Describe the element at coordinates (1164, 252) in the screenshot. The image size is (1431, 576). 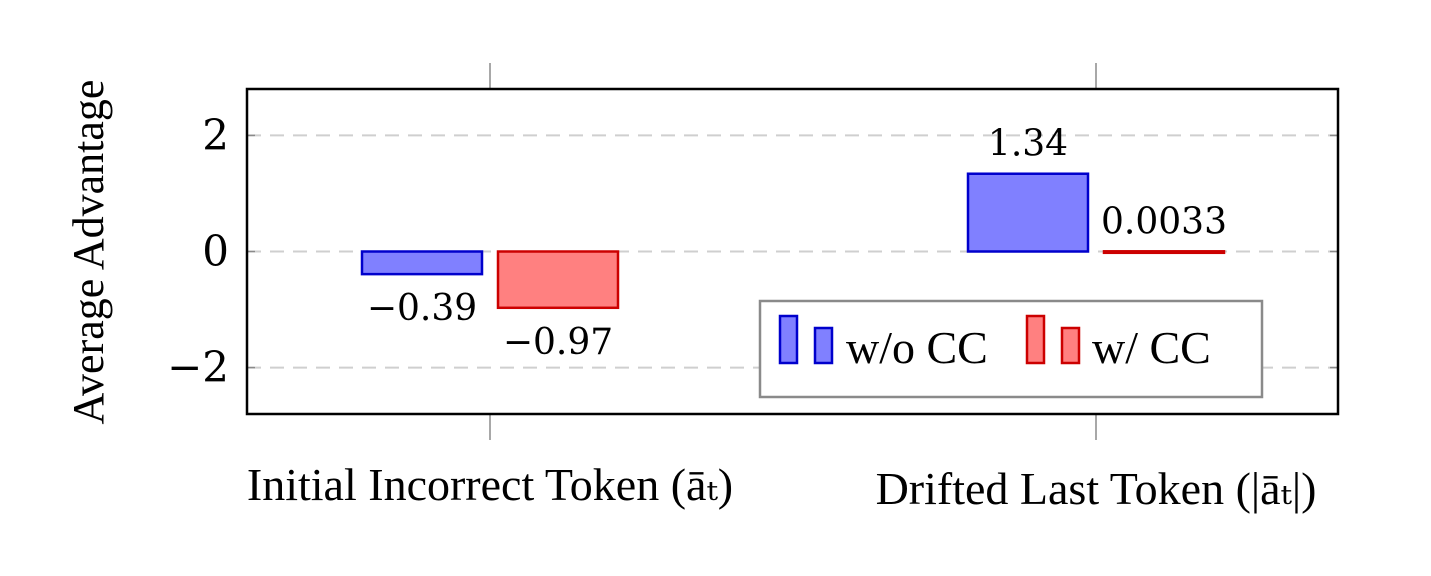
I see `bar-w-cc-cat1` at that location.